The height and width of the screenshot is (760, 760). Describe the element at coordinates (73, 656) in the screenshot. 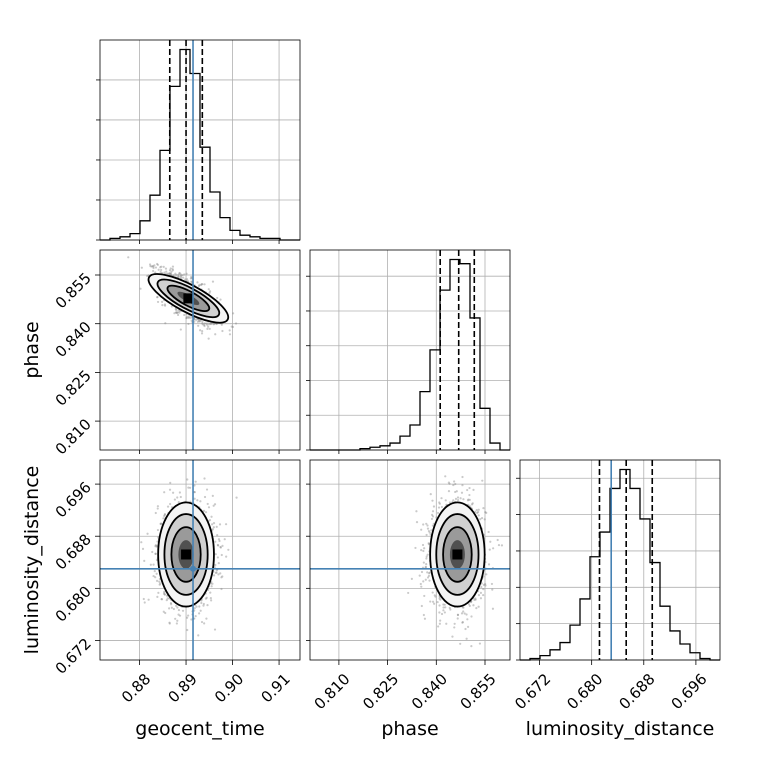

I see `y-tick-label: 0.672` at that location.